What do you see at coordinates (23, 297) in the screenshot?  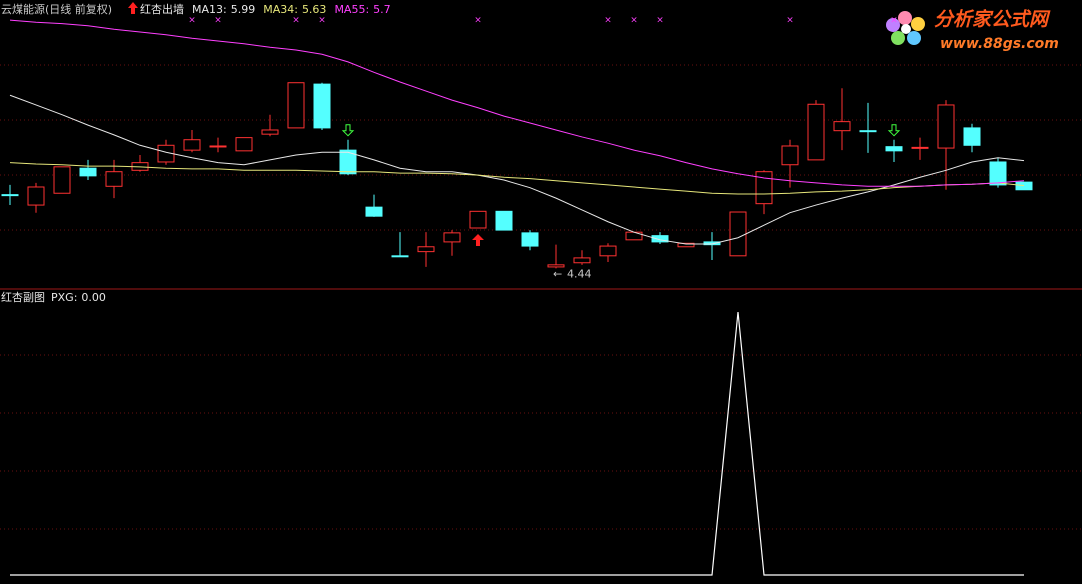 I see `sub-chart-title: 红杏副图` at bounding box center [23, 297].